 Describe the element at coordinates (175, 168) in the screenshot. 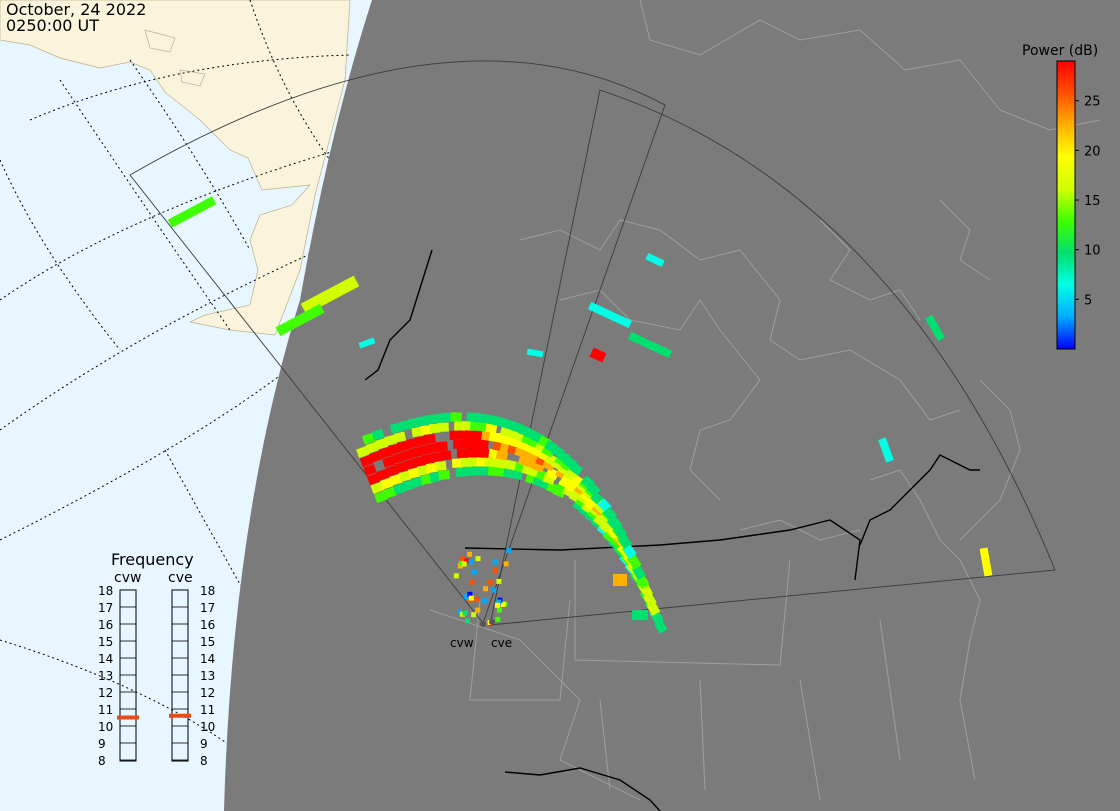

I see `daylight-landmass` at that location.